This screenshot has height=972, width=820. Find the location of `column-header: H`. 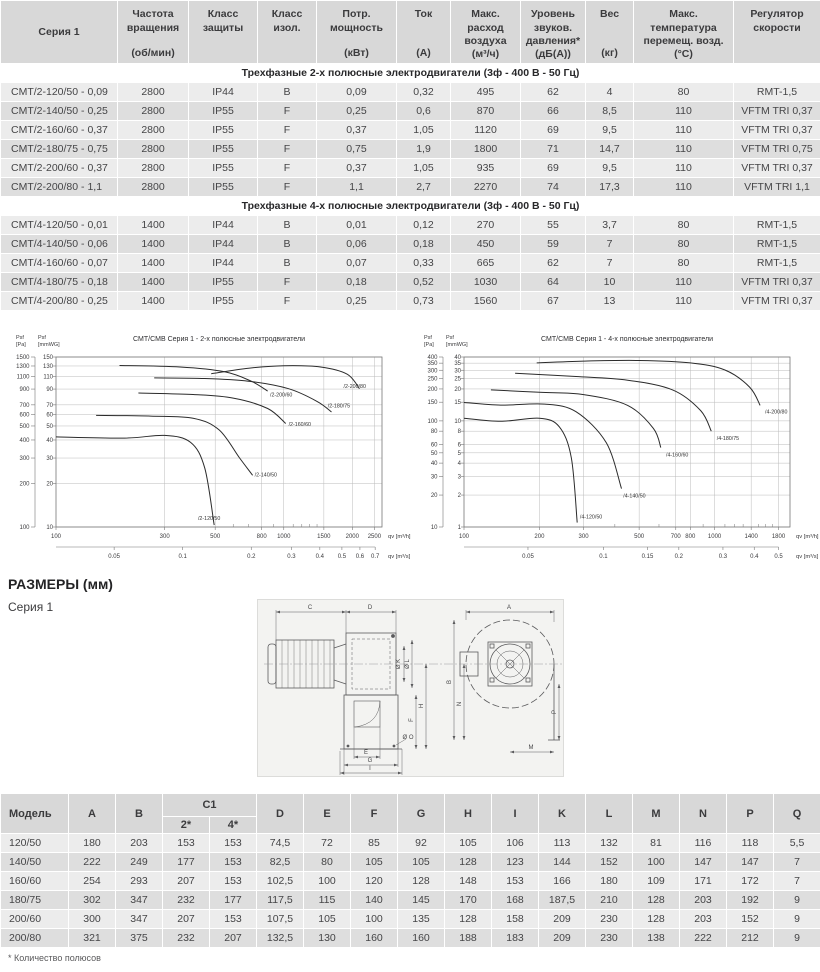

column-header: H is located at coordinates (468, 813).